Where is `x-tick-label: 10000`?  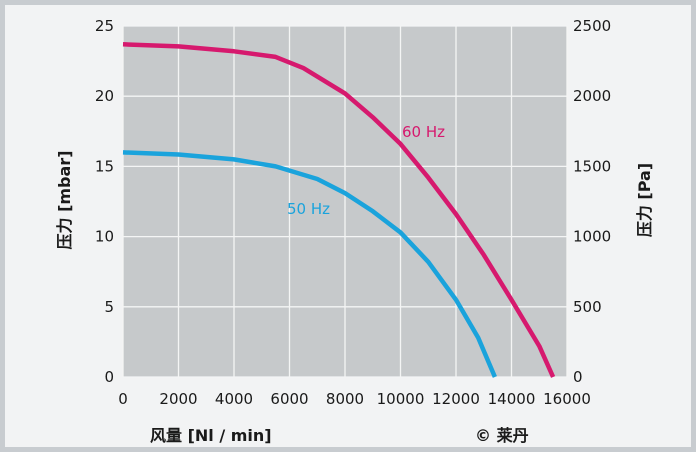 x-tick-label: 10000 is located at coordinates (401, 399).